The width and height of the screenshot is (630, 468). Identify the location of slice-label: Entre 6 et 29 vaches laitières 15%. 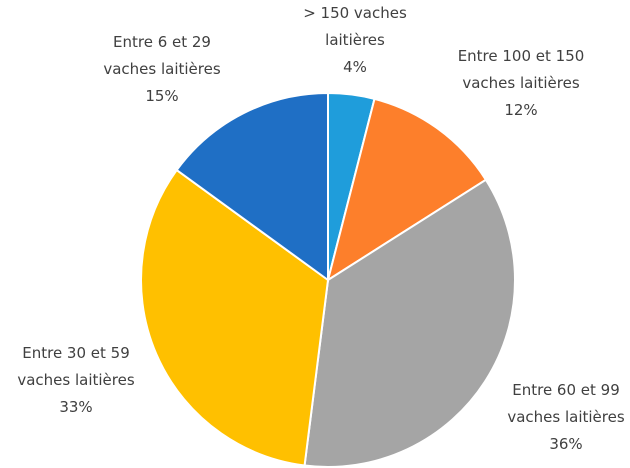
(162, 69).